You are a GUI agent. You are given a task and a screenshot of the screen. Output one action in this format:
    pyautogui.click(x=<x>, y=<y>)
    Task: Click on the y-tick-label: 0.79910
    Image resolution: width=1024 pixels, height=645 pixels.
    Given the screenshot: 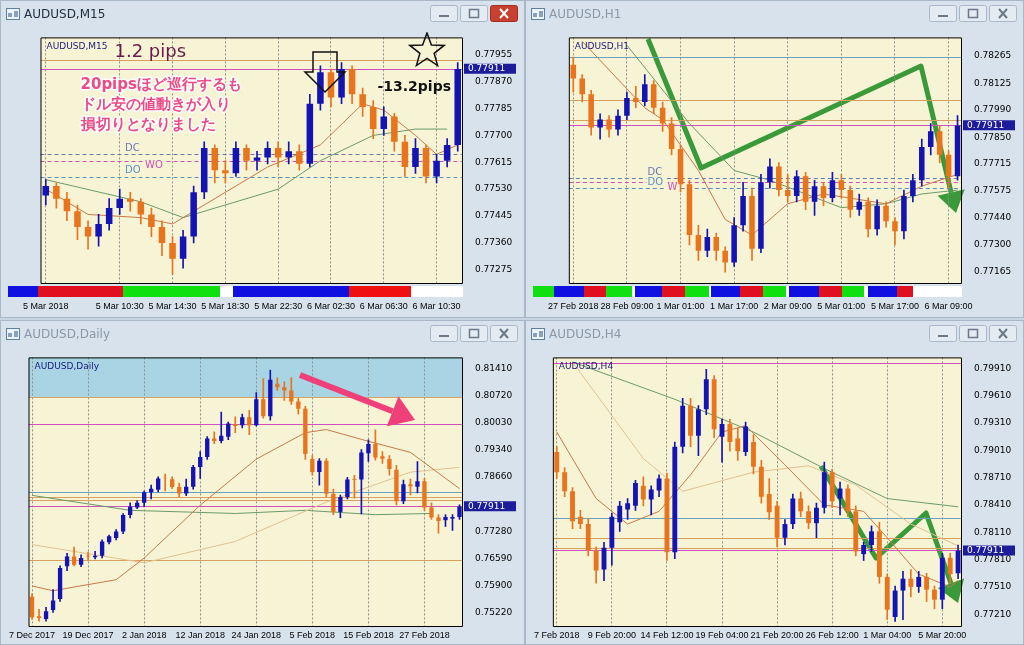 What is the action you would take?
    pyautogui.click(x=993, y=367)
    